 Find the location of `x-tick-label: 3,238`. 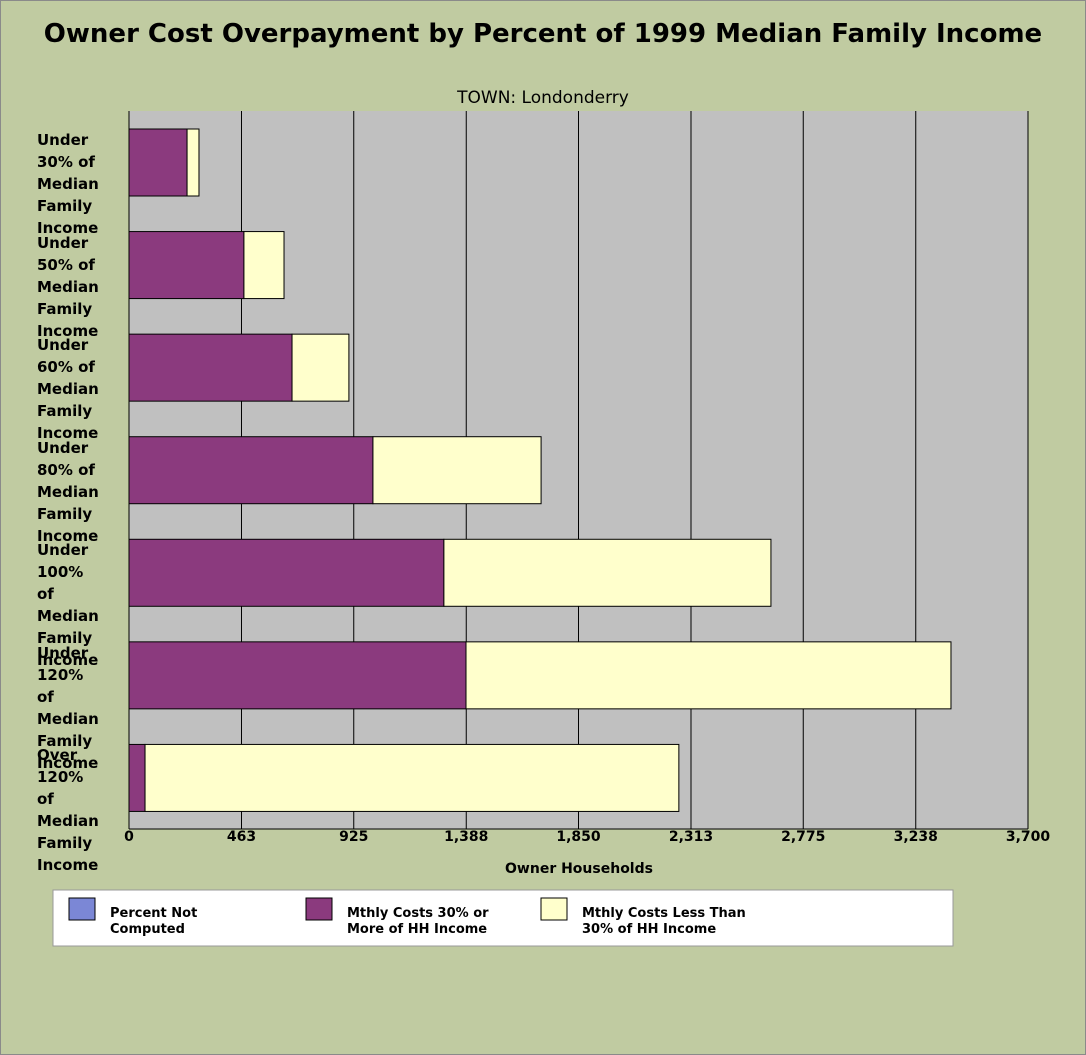

x-tick-label: 3,238 is located at coordinates (915, 837).